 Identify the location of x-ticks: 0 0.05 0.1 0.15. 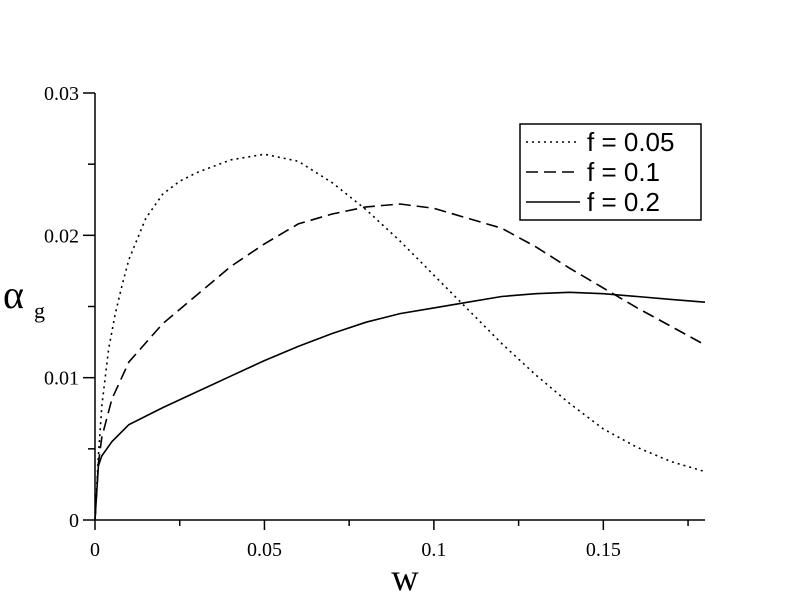
(389, 540).